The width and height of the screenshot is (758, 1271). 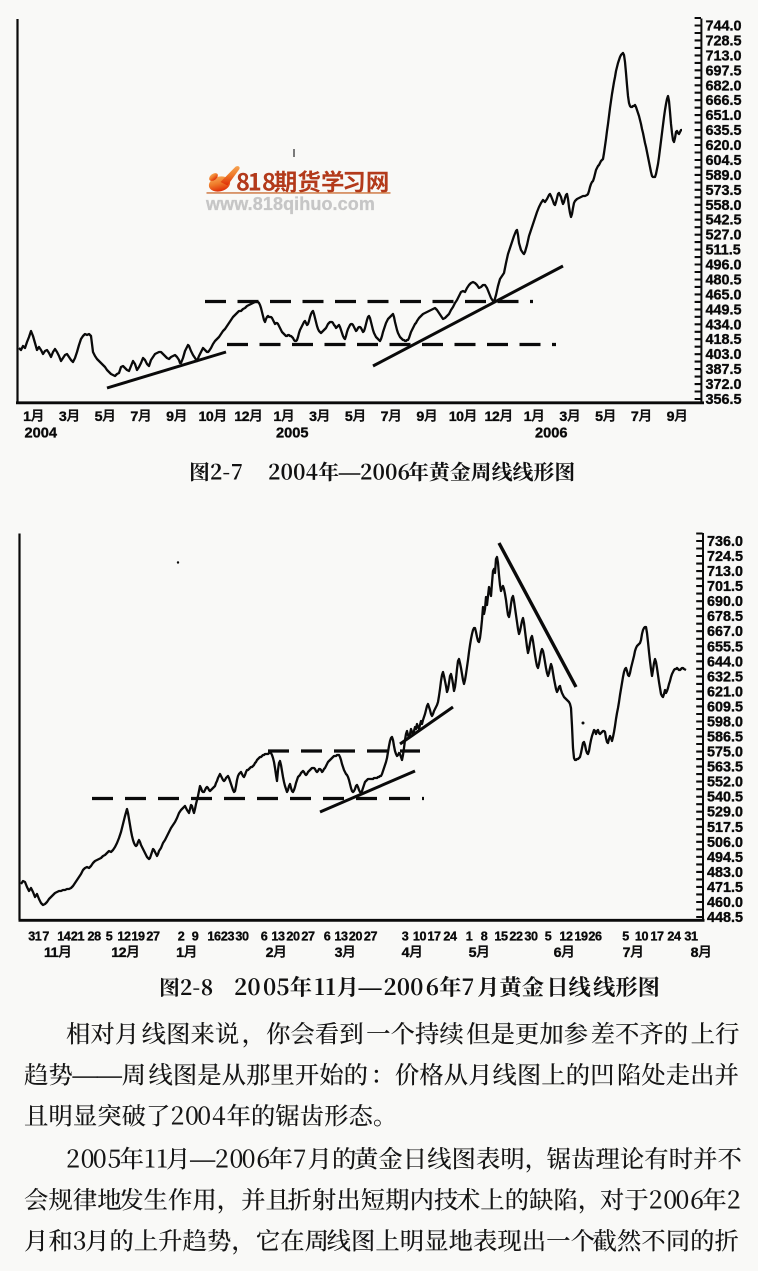 I want to click on svg-text: 465.0, so click(x=724, y=295).